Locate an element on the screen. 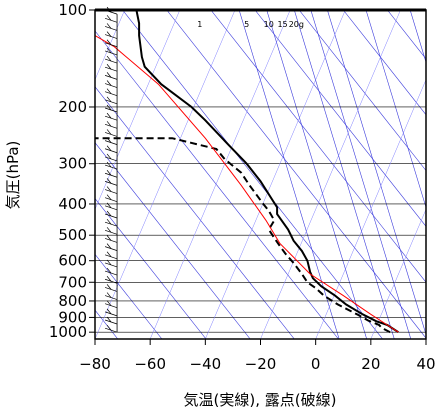 This screenshot has height=411, width=436. mixing-ratio-labels: 1 5 10 15 20g is located at coordinates (250, 24).